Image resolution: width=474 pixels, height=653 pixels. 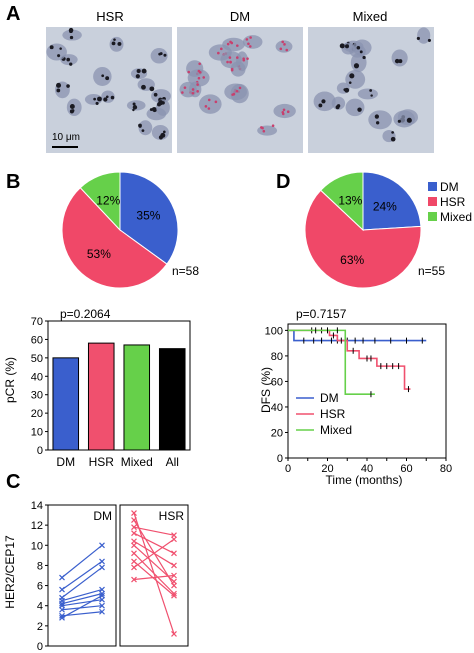 I want to click on km-xtick-label: 60, so click(x=406, y=469).